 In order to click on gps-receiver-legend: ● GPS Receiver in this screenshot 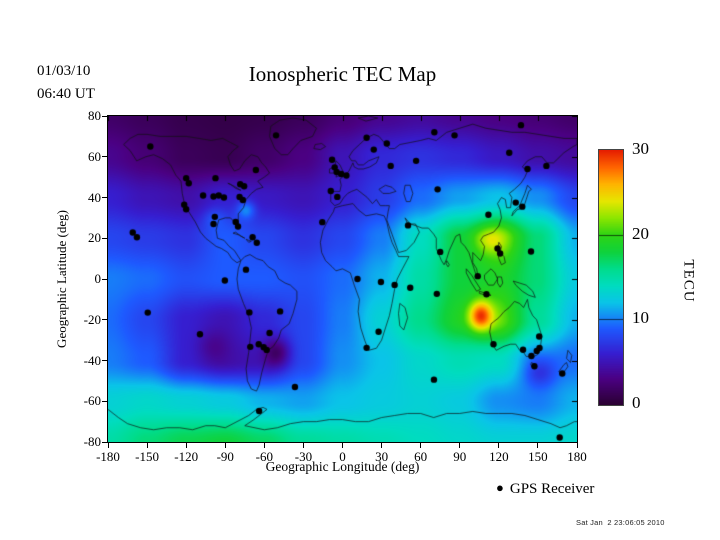, I will do `click(545, 489)`.